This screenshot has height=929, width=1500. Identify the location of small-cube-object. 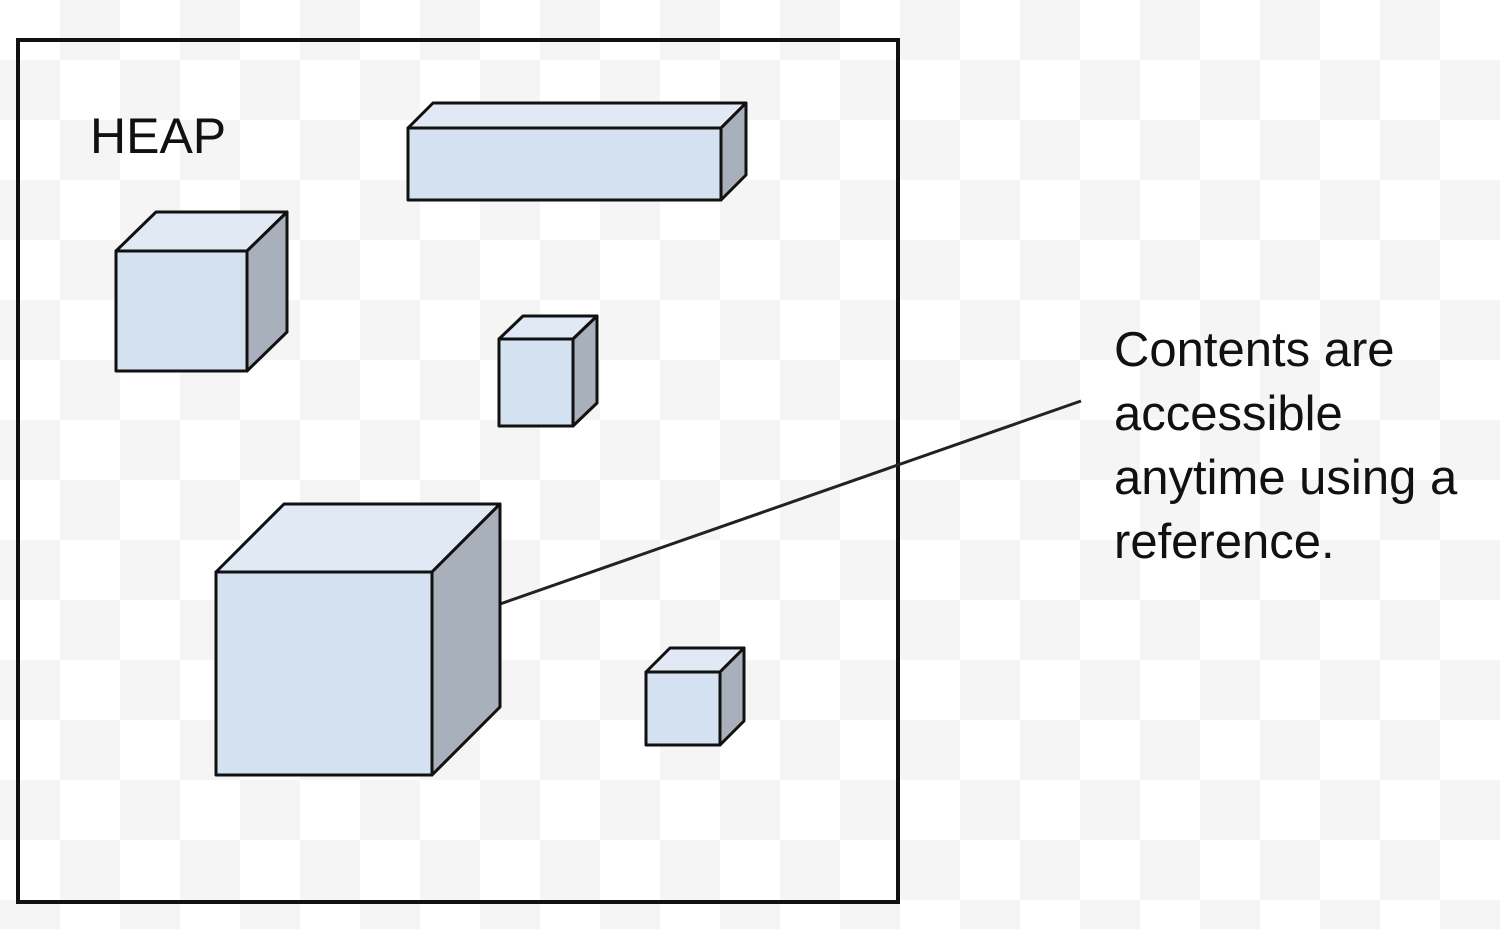
(548, 371).